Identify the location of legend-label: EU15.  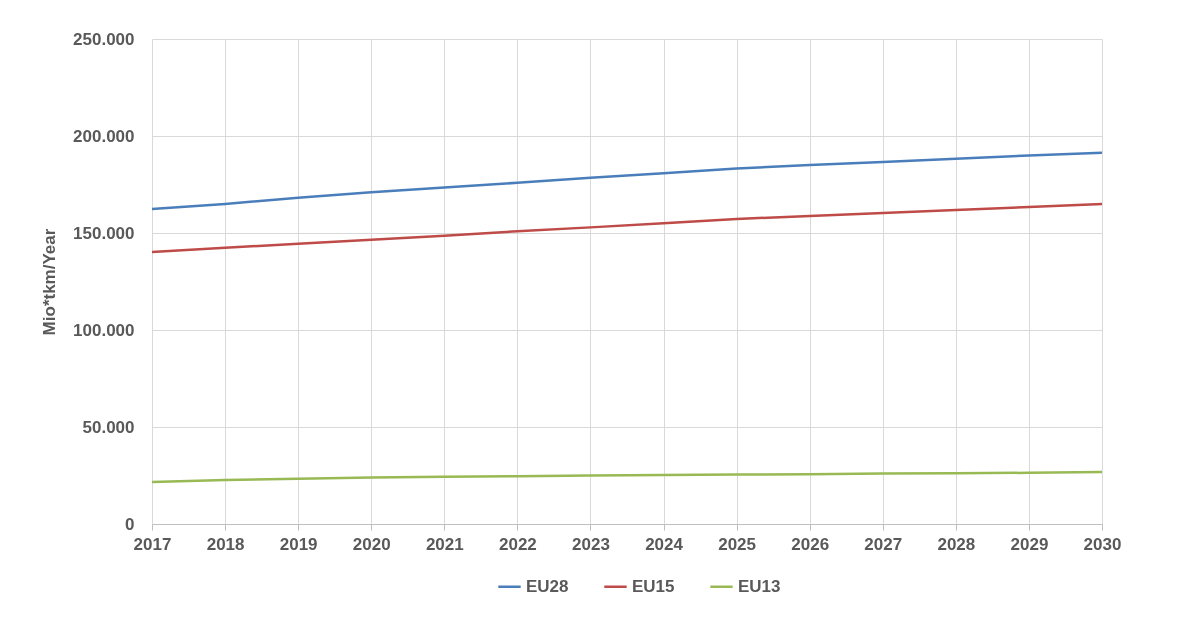
(653, 586).